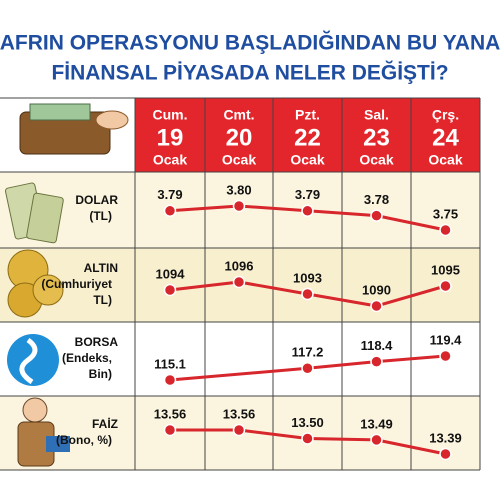 The image size is (500, 500). Describe the element at coordinates (96, 200) in the screenshot. I see `row-label: DOLAR` at that location.